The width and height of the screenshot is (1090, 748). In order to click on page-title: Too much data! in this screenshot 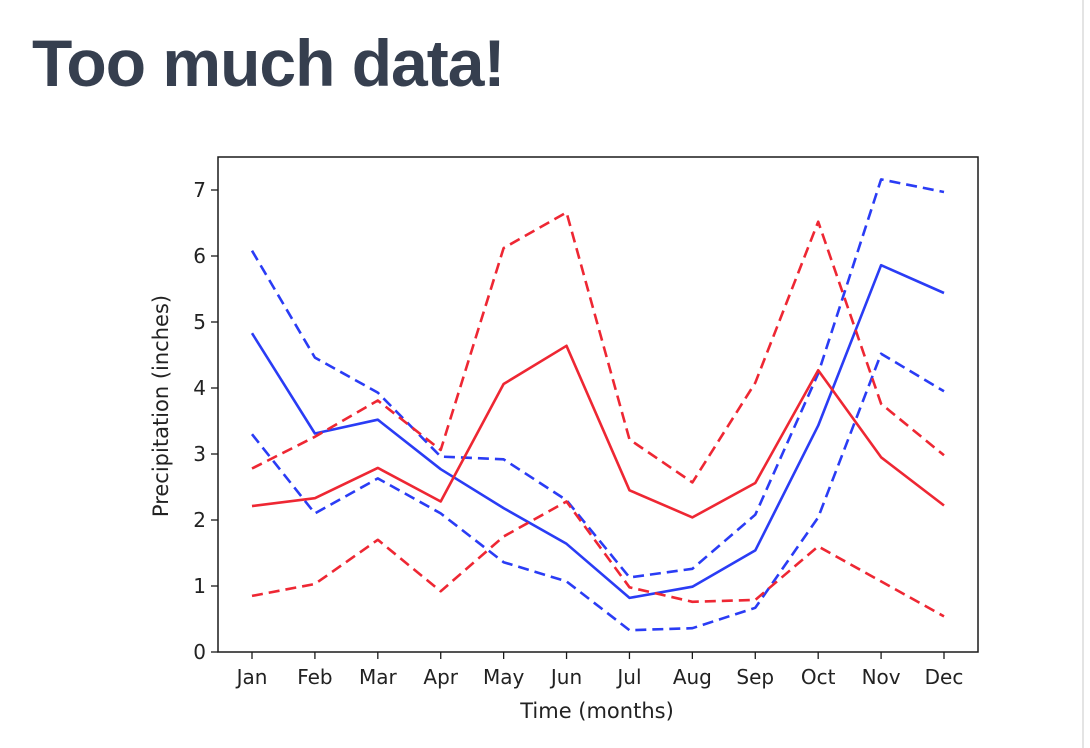, I will do `click(268, 63)`.